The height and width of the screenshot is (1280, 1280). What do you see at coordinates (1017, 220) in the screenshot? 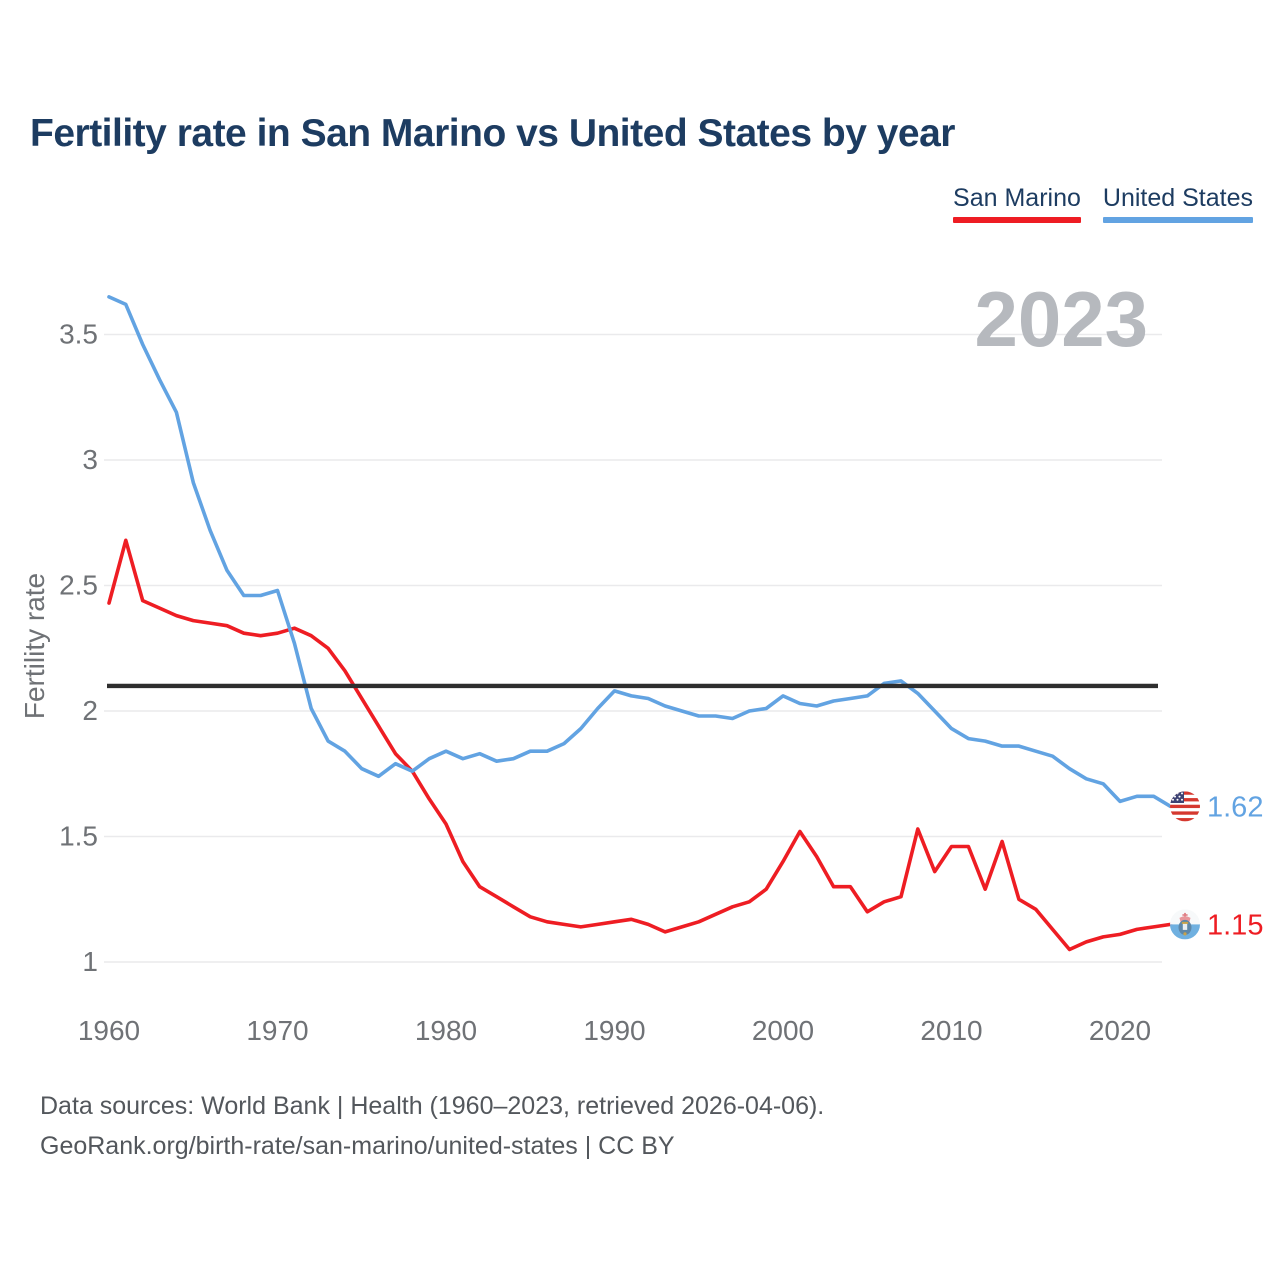
I see `legend-swatch-san-marino` at bounding box center [1017, 220].